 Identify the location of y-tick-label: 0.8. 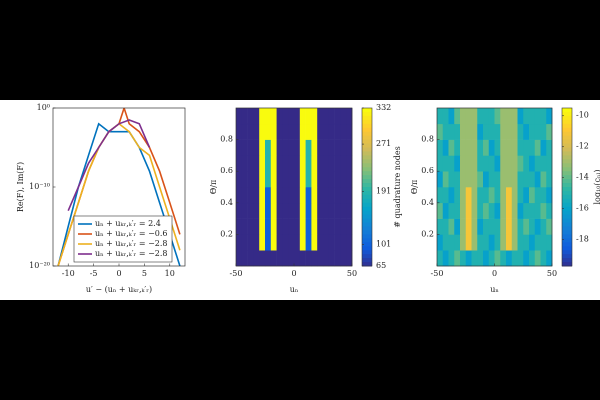
(427, 139).